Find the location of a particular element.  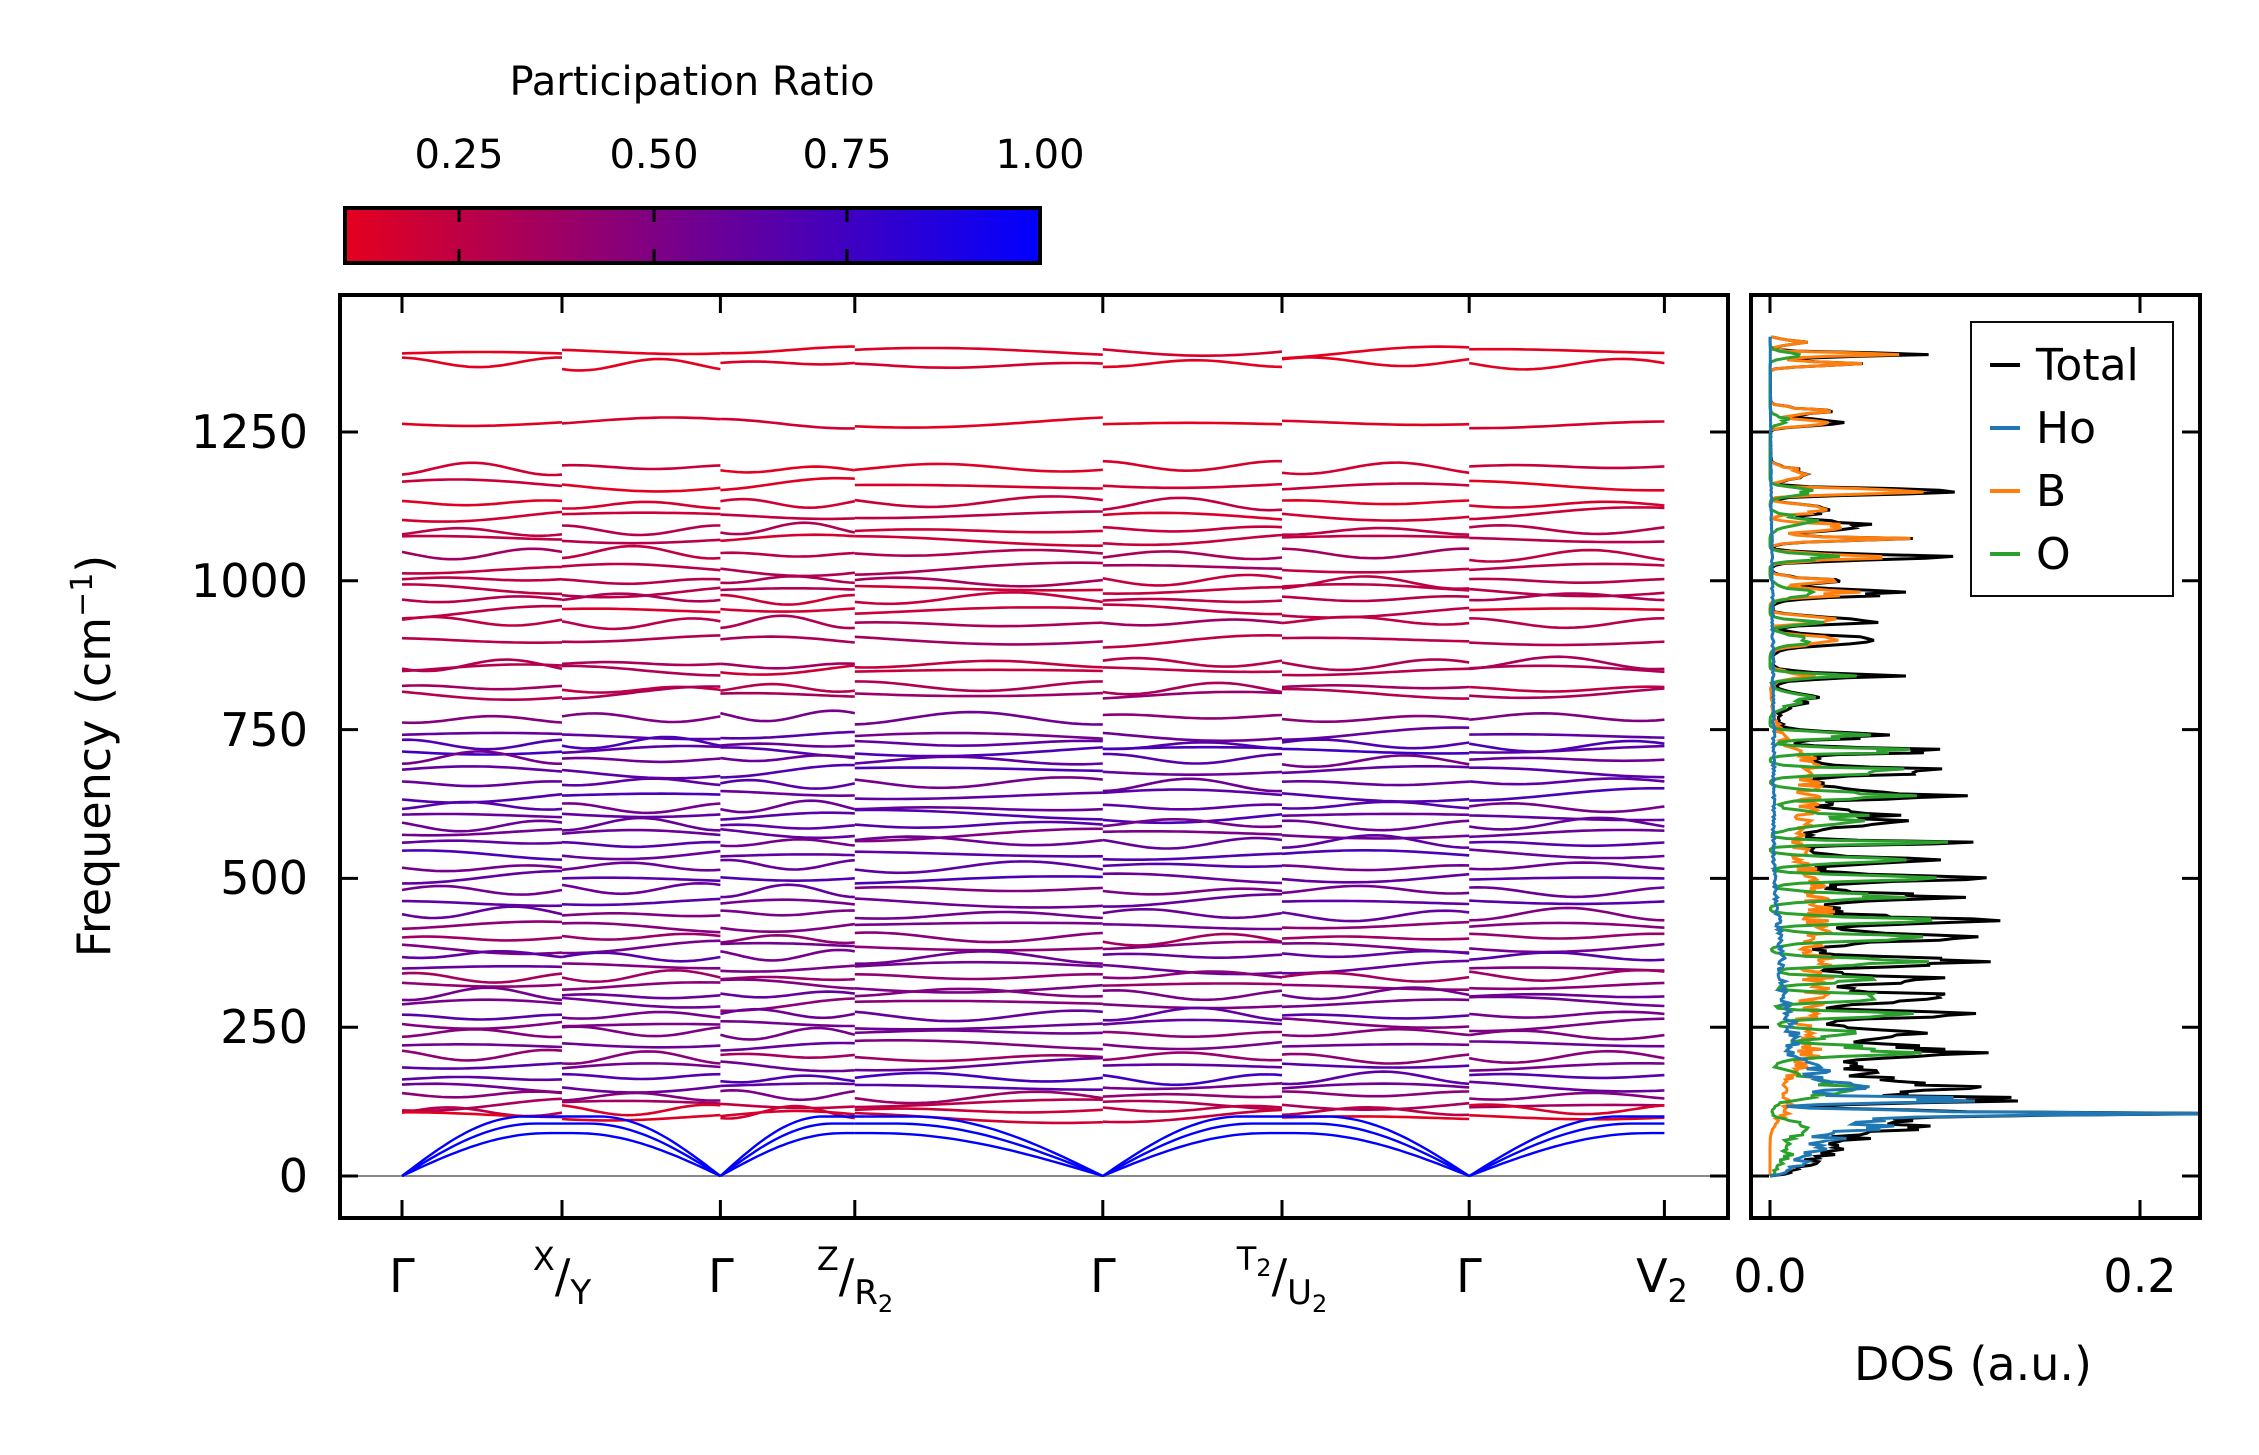

x-tick-label-v2: V2 is located at coordinates (1662, 1279).